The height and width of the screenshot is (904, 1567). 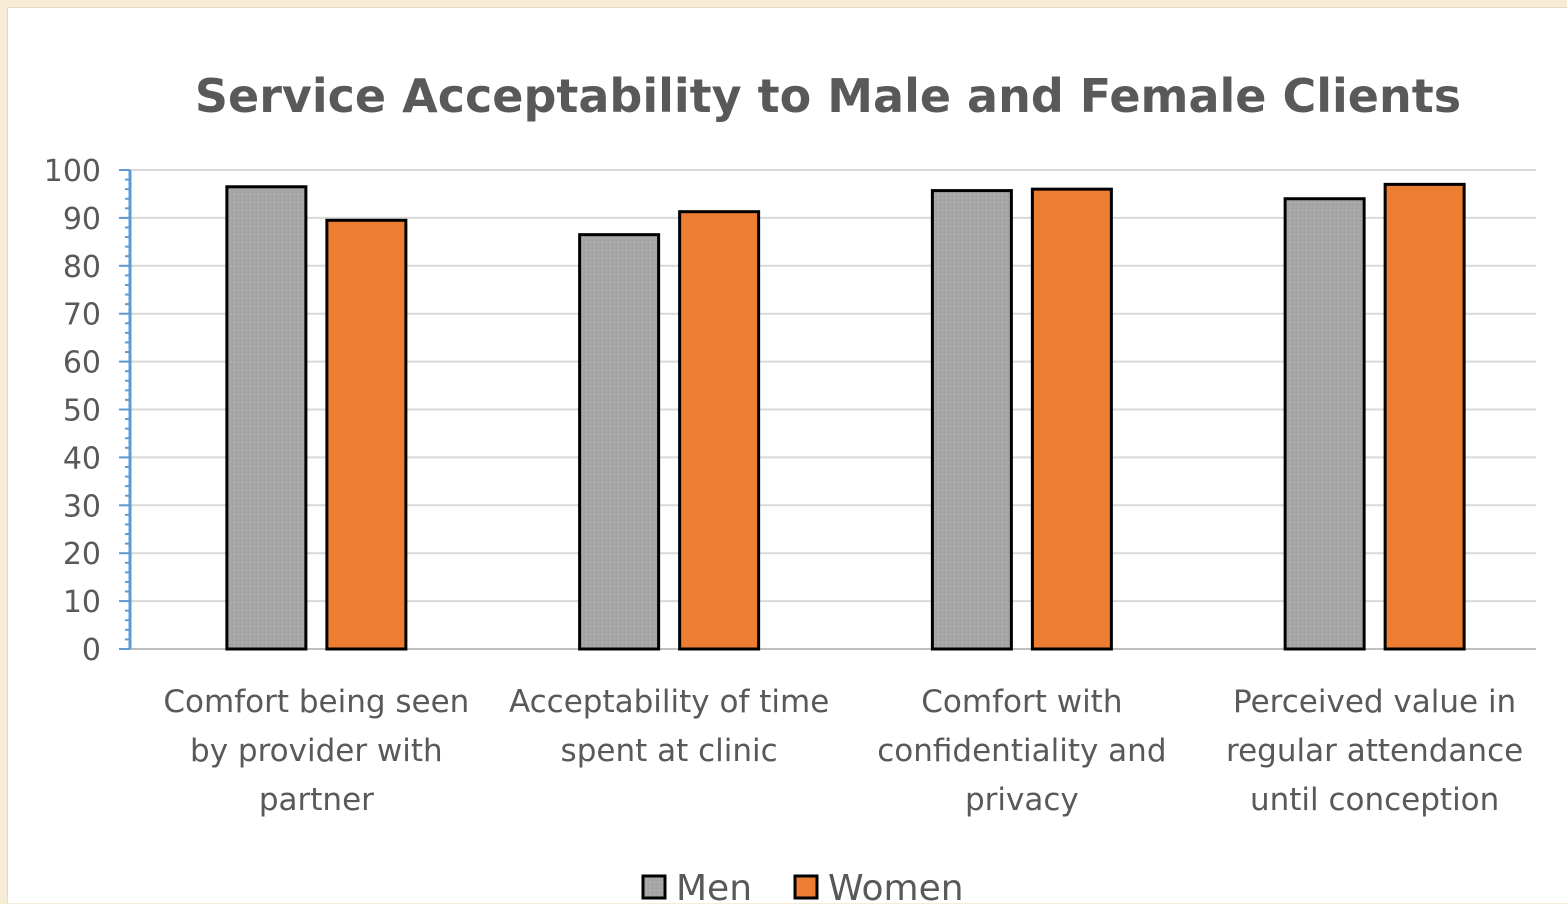 I want to click on y-tick-label: 70, so click(x=82, y=315).